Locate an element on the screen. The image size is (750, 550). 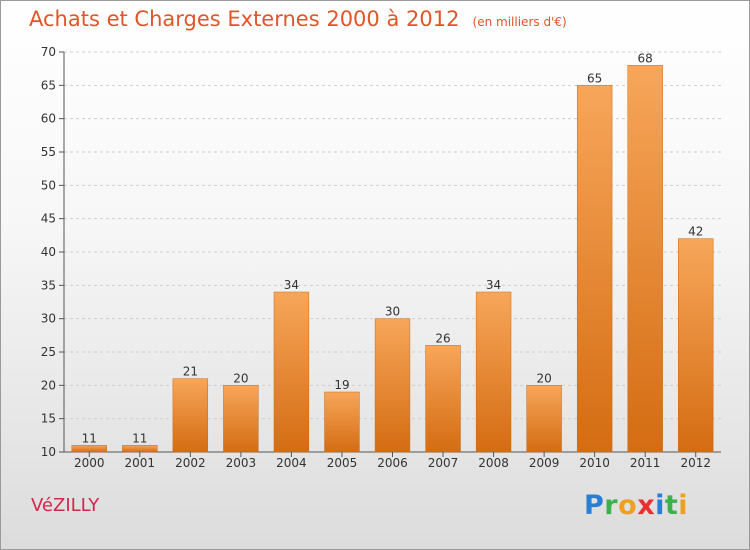
y-tick-label: 40 is located at coordinates (48, 252).